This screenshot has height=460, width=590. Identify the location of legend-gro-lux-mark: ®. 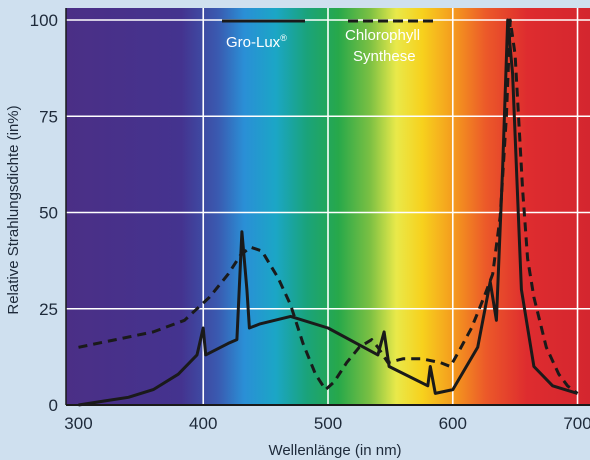
(283, 38).